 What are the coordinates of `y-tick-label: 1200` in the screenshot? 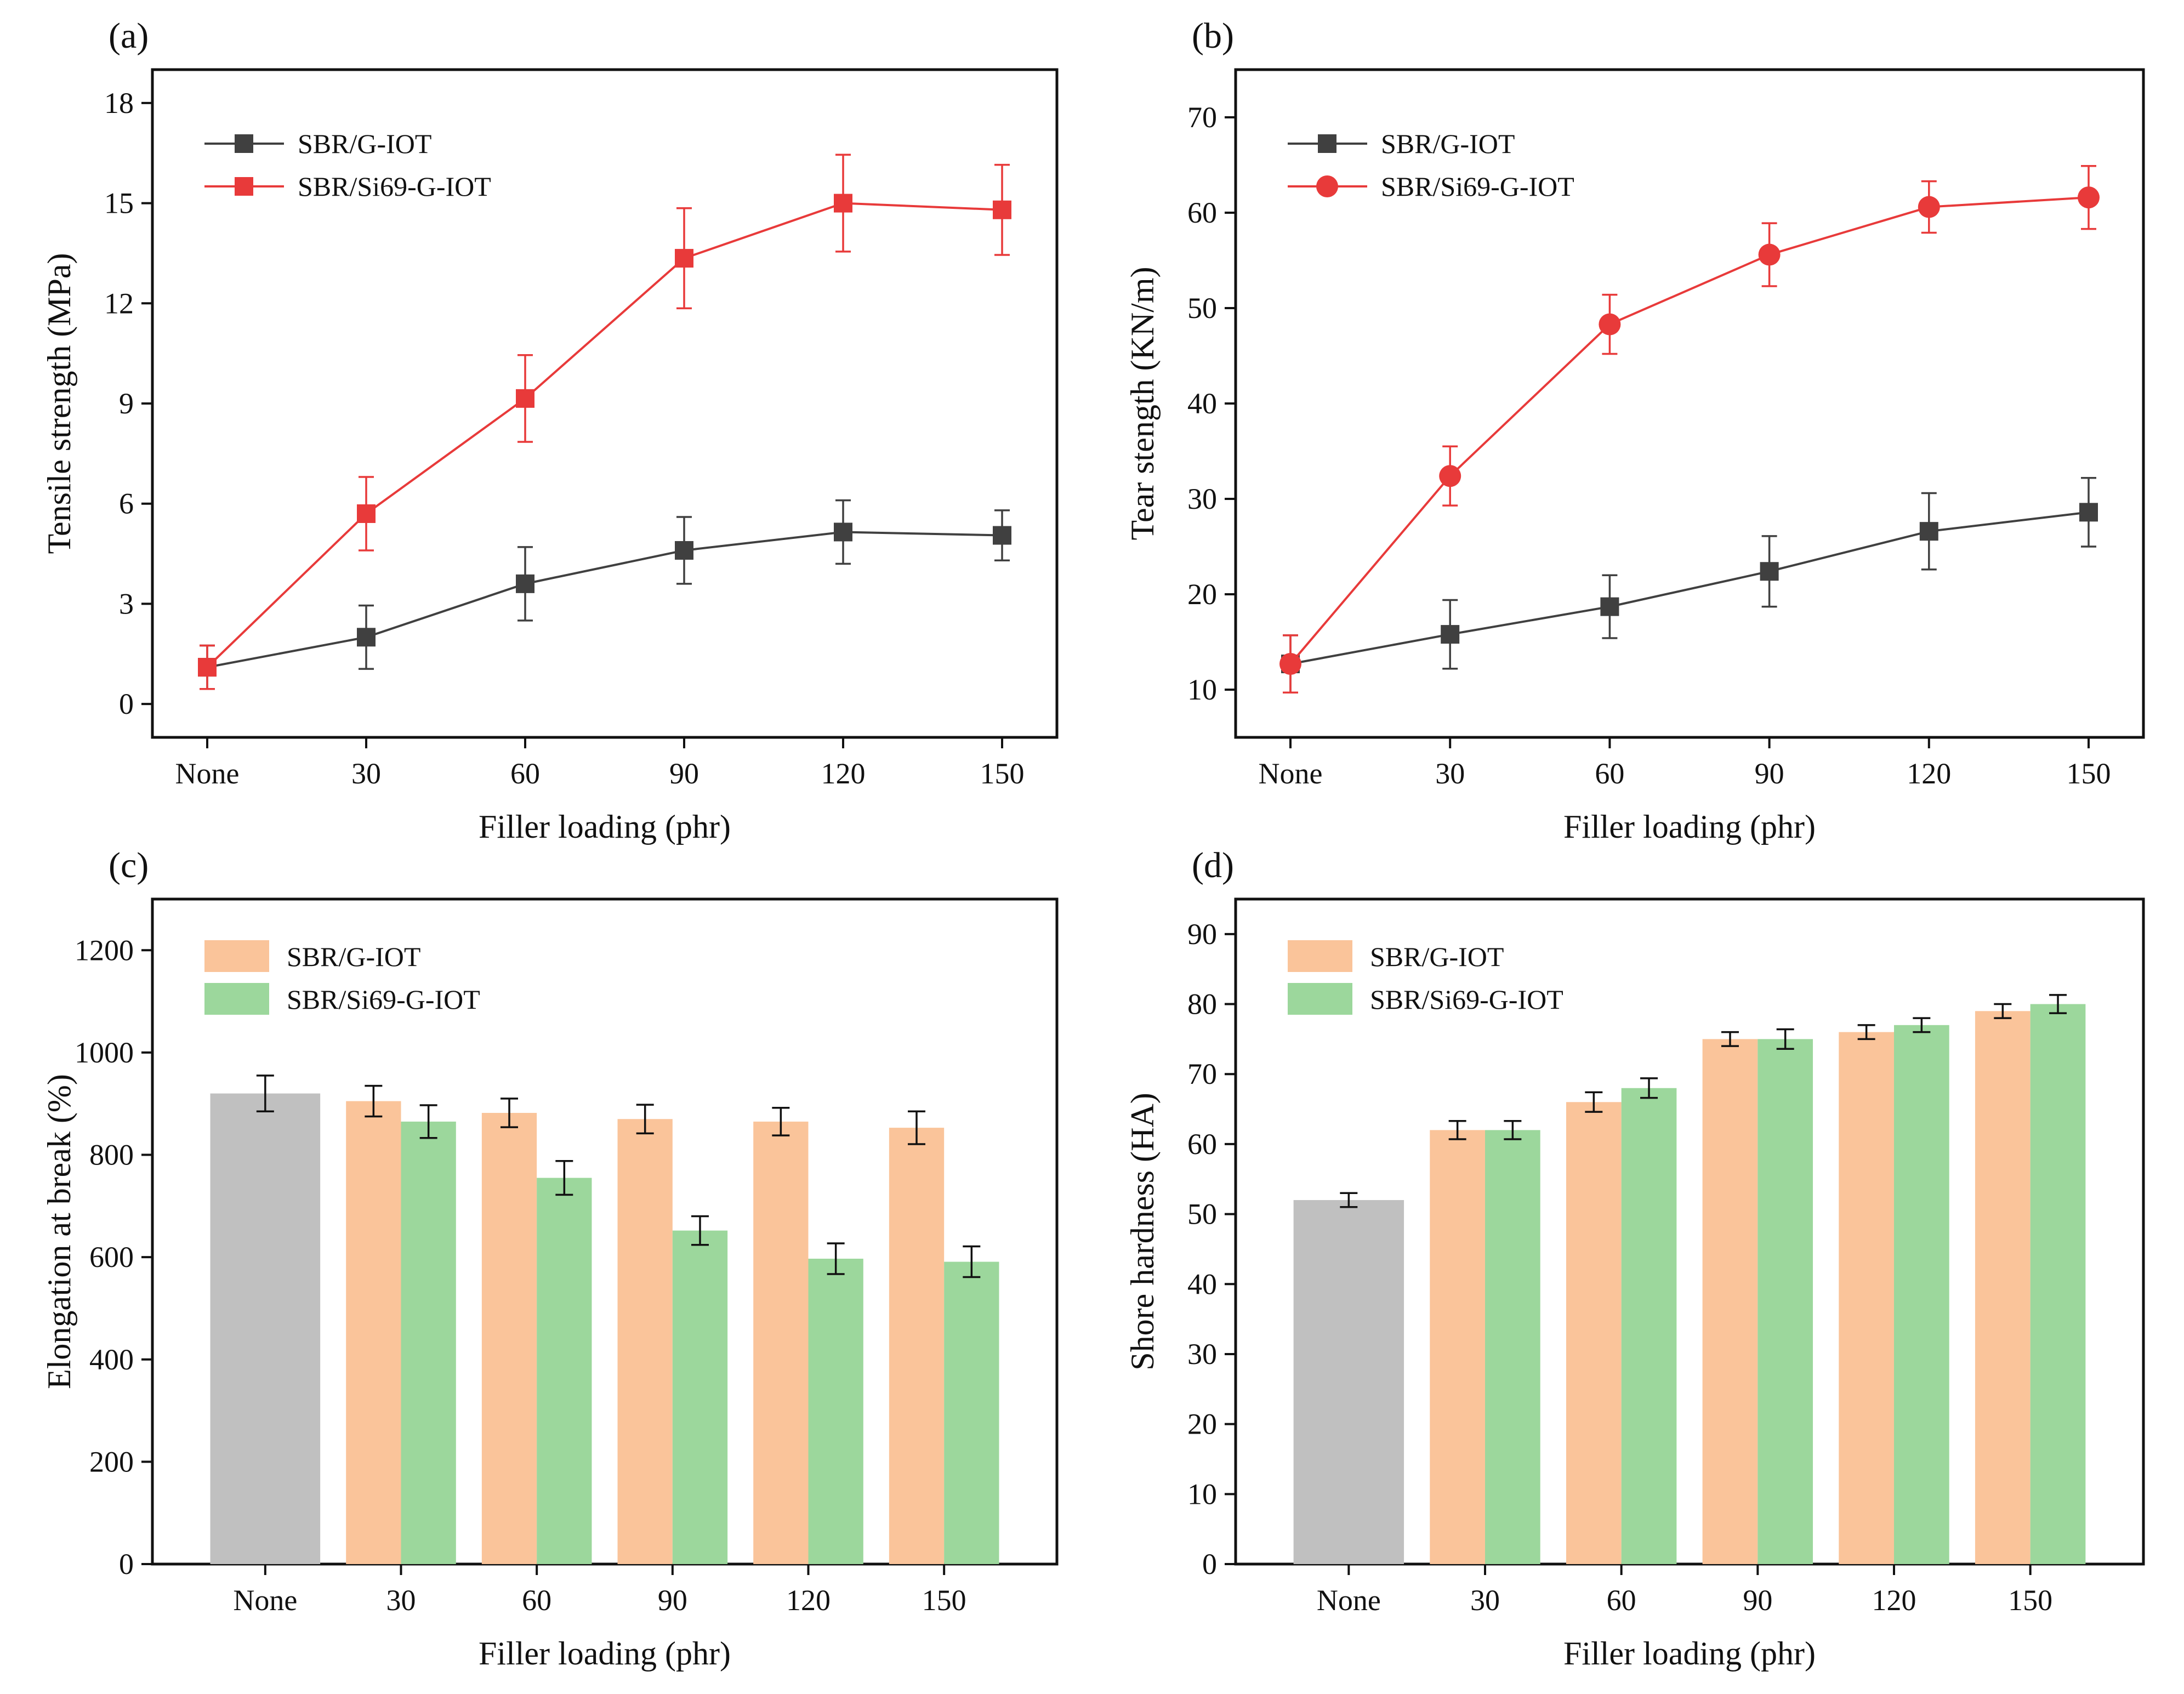 It's located at (105, 950).